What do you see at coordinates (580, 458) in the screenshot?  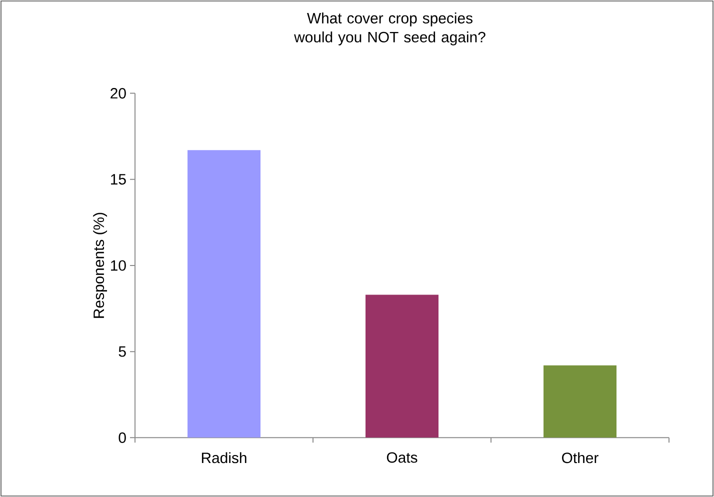 I see `x-tick-label: Other` at bounding box center [580, 458].